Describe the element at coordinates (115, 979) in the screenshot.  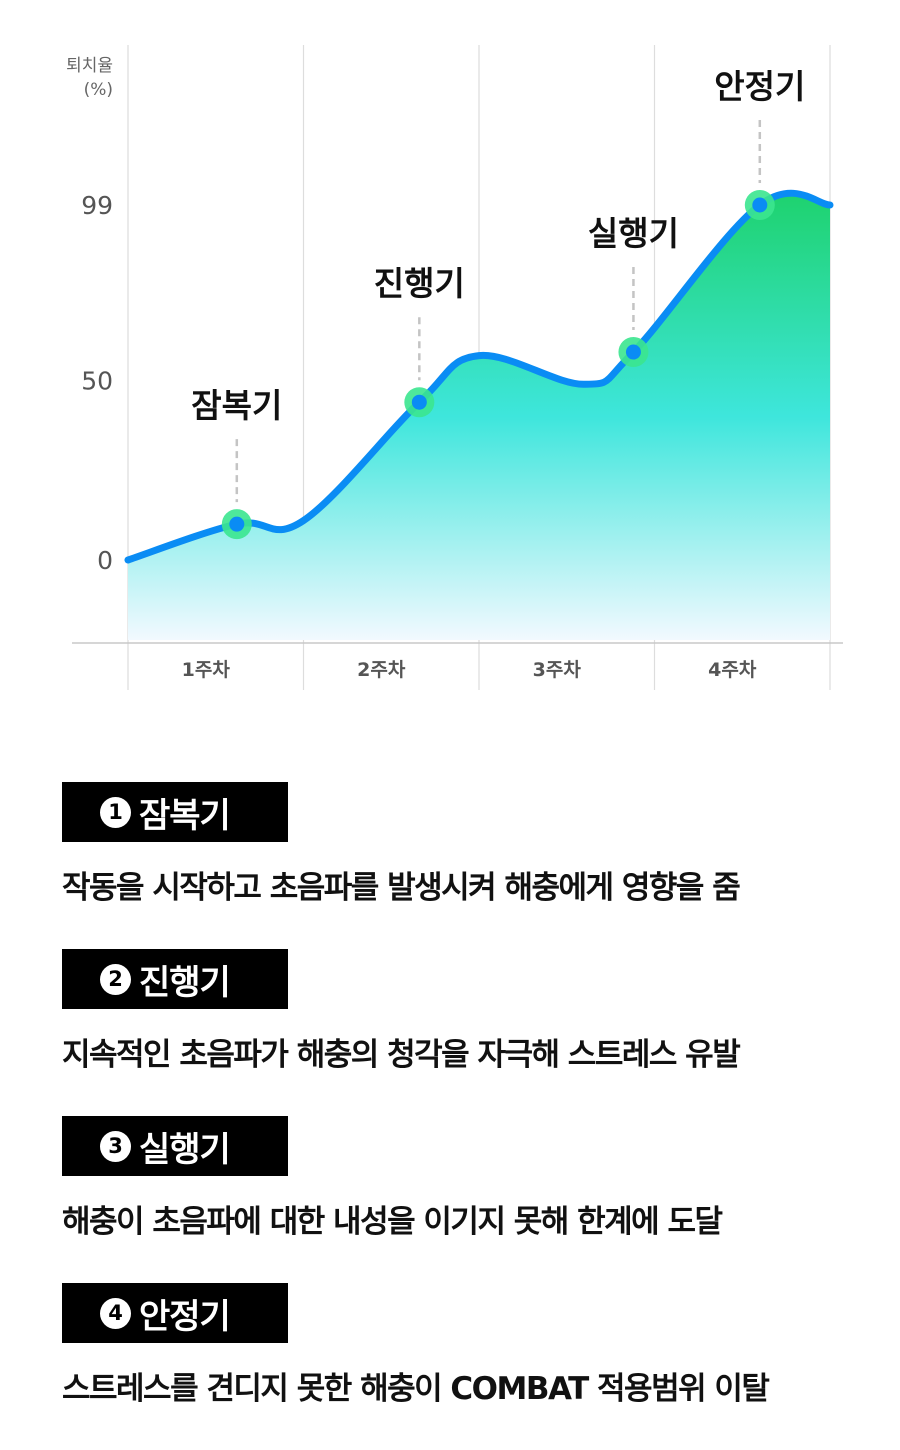
I see `phase-number-circle: 2` at that location.